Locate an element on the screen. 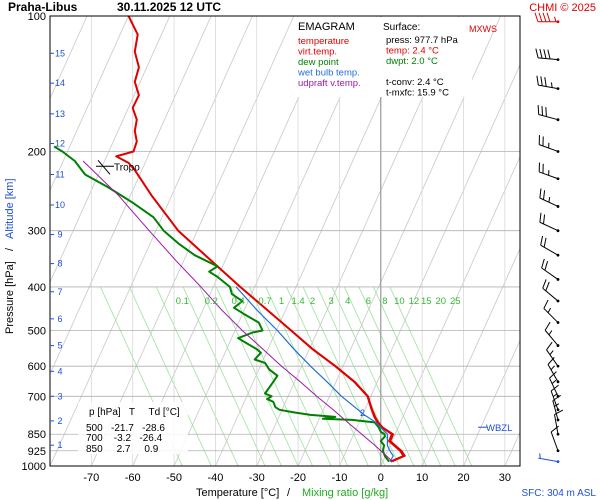 The image size is (600, 500). mixing-ratio-label: 3 is located at coordinates (331, 301).